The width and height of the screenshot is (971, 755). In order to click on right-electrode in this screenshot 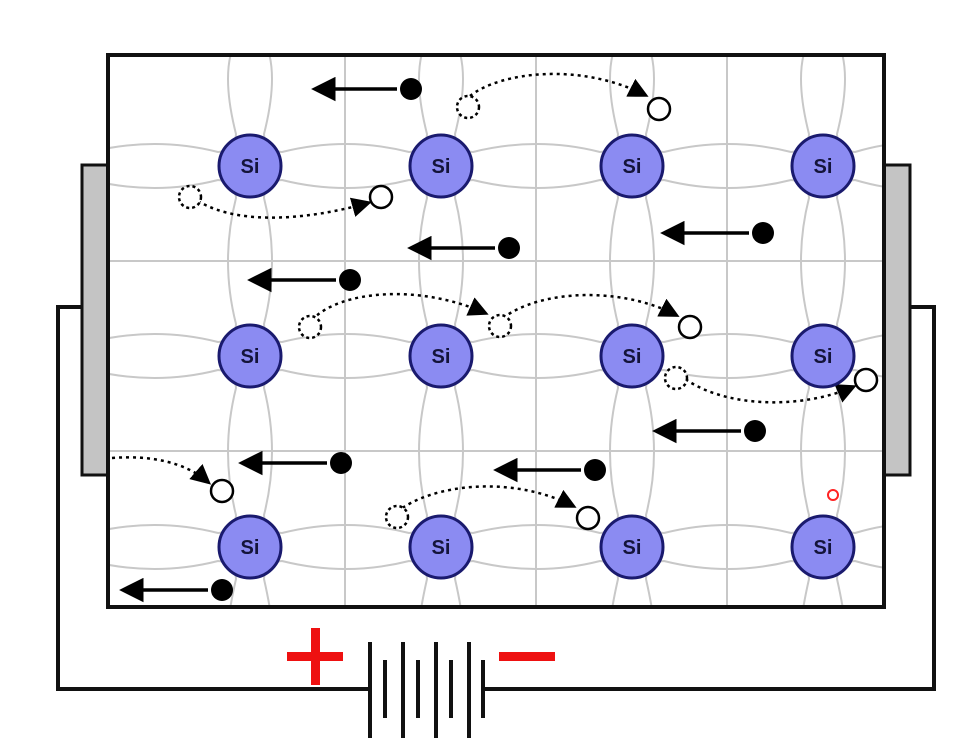, I will do `click(897, 320)`.